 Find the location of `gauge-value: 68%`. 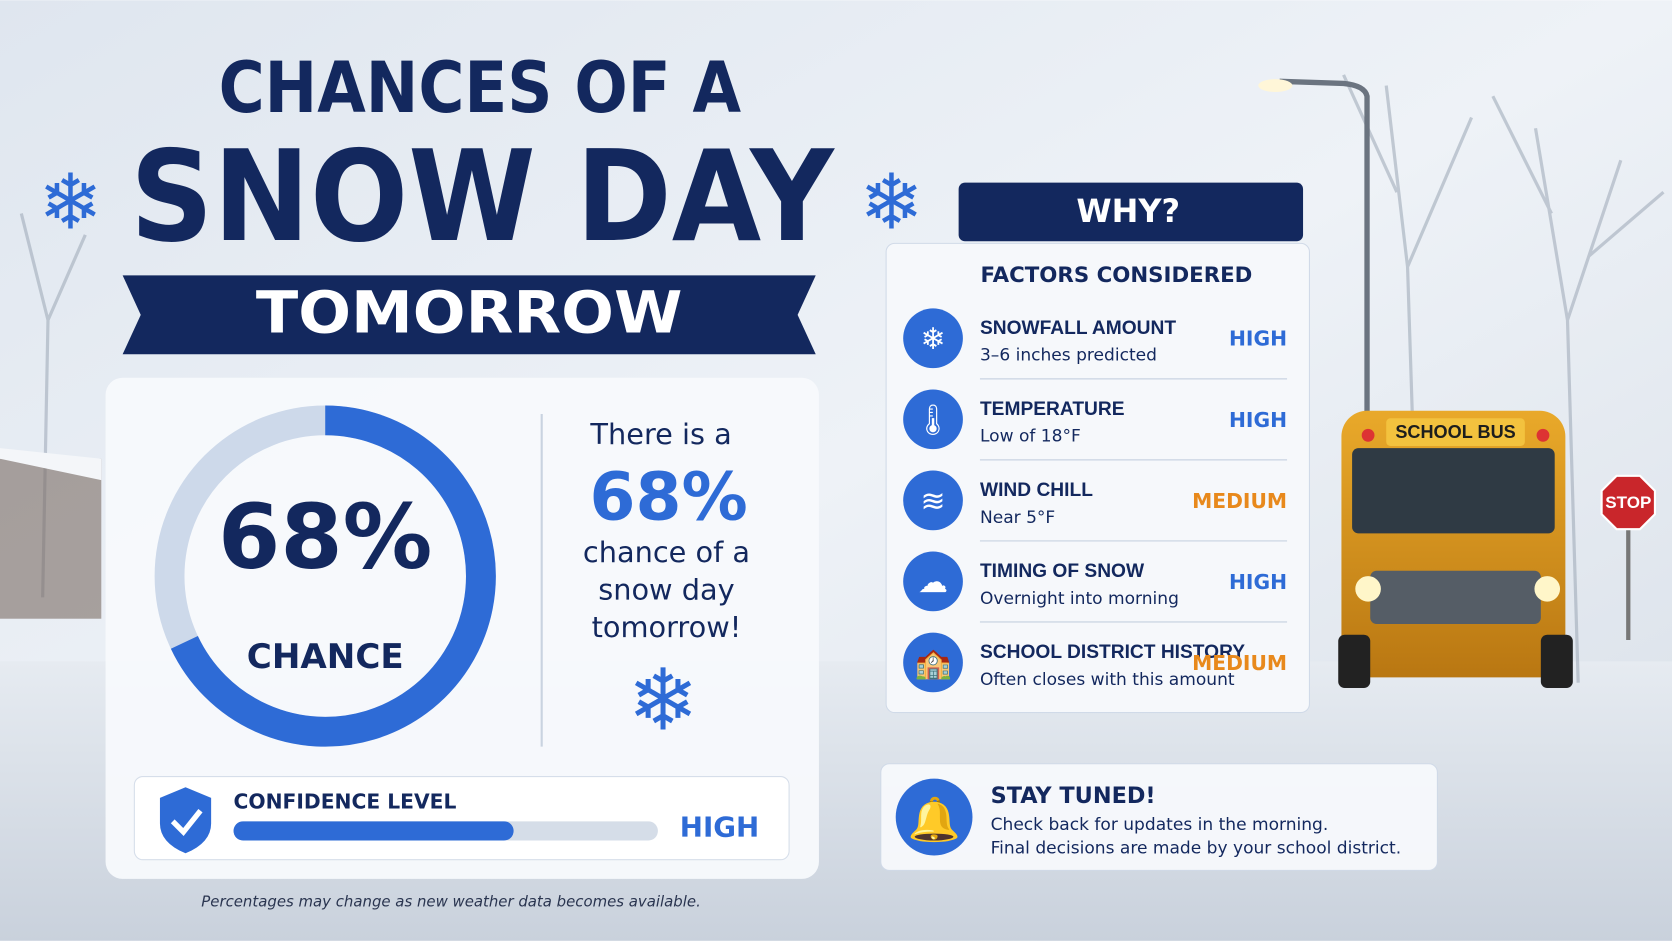

gauge-value: 68% is located at coordinates (325, 538).